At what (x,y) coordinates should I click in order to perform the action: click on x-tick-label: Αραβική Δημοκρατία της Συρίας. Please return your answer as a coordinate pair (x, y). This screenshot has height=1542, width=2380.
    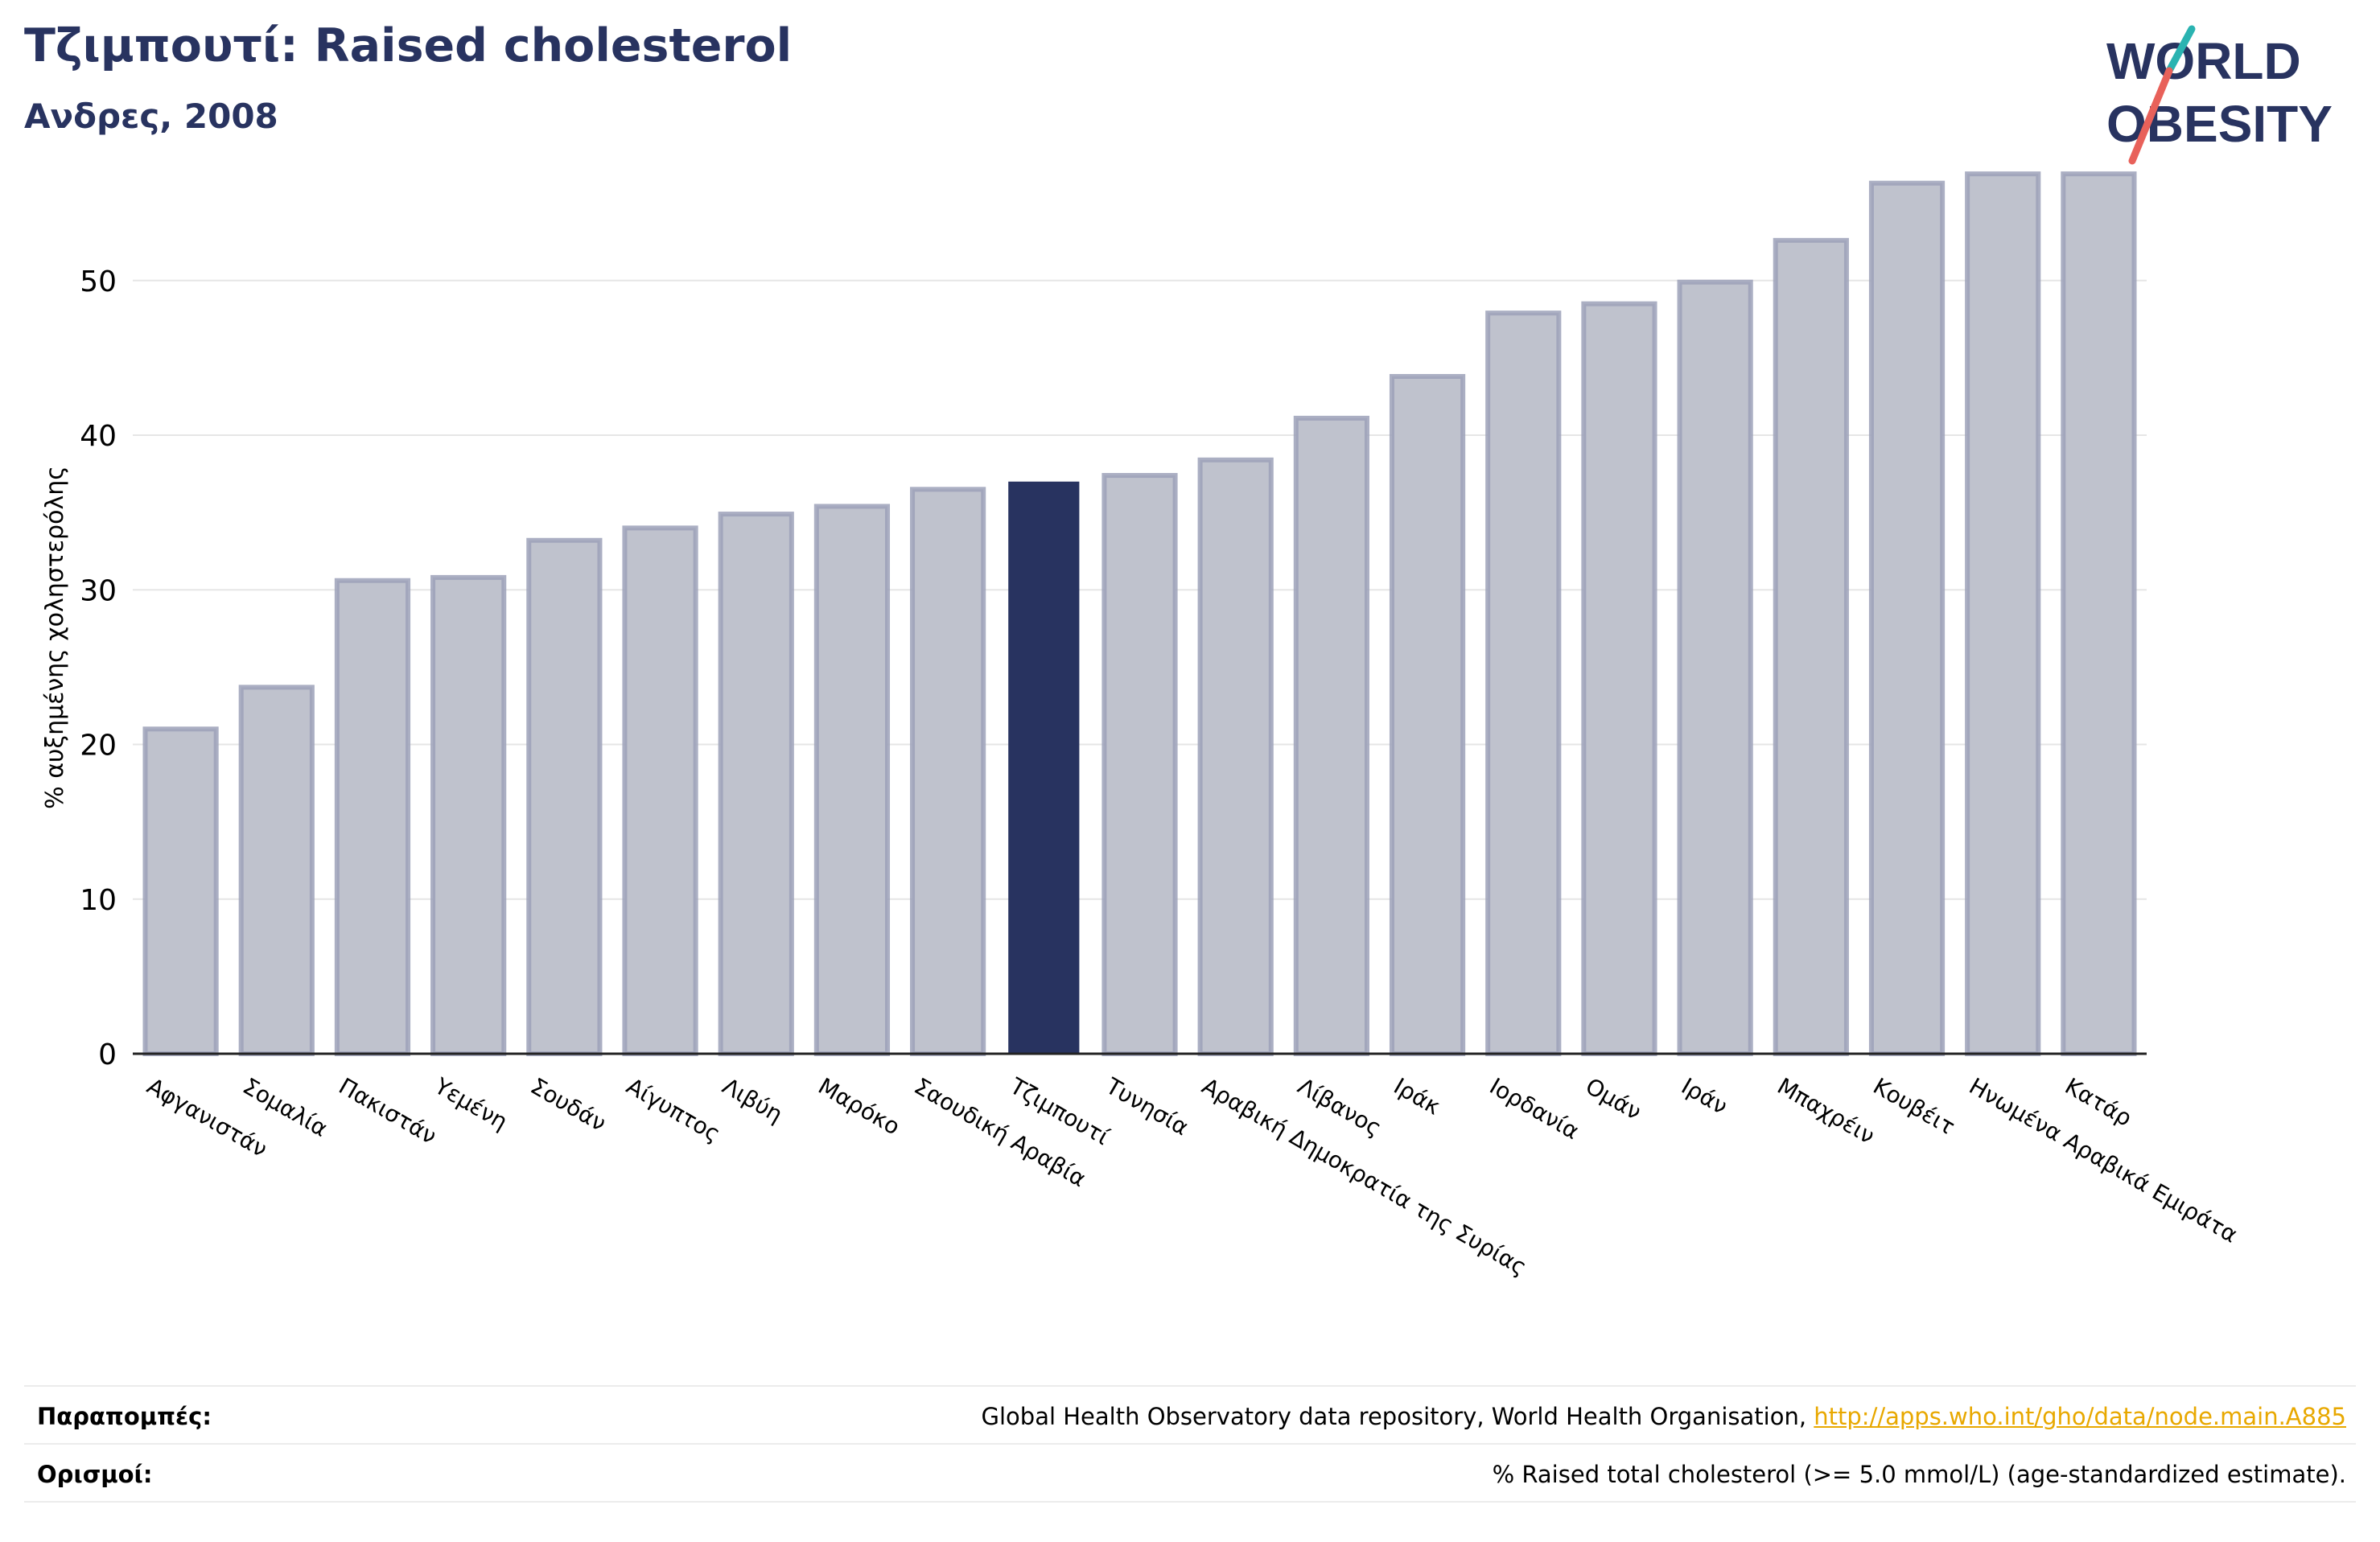
    Looking at the image, I should click on (1364, 1176).